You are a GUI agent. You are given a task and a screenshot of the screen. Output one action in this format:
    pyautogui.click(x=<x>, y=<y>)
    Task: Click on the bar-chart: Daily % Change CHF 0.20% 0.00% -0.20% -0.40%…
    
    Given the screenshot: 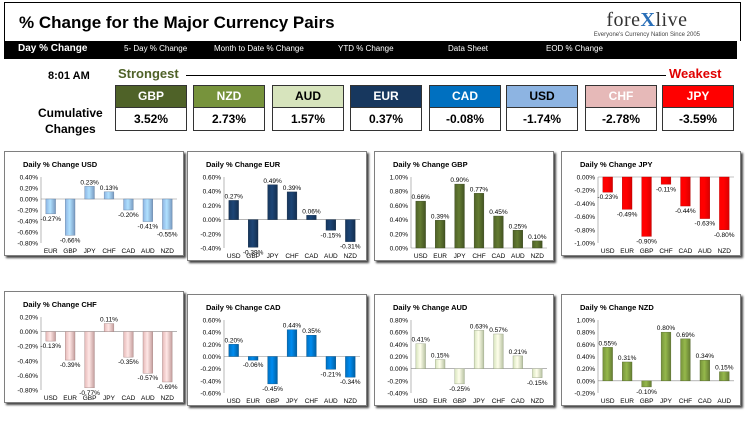 What is the action you would take?
    pyautogui.click(x=97, y=351)
    